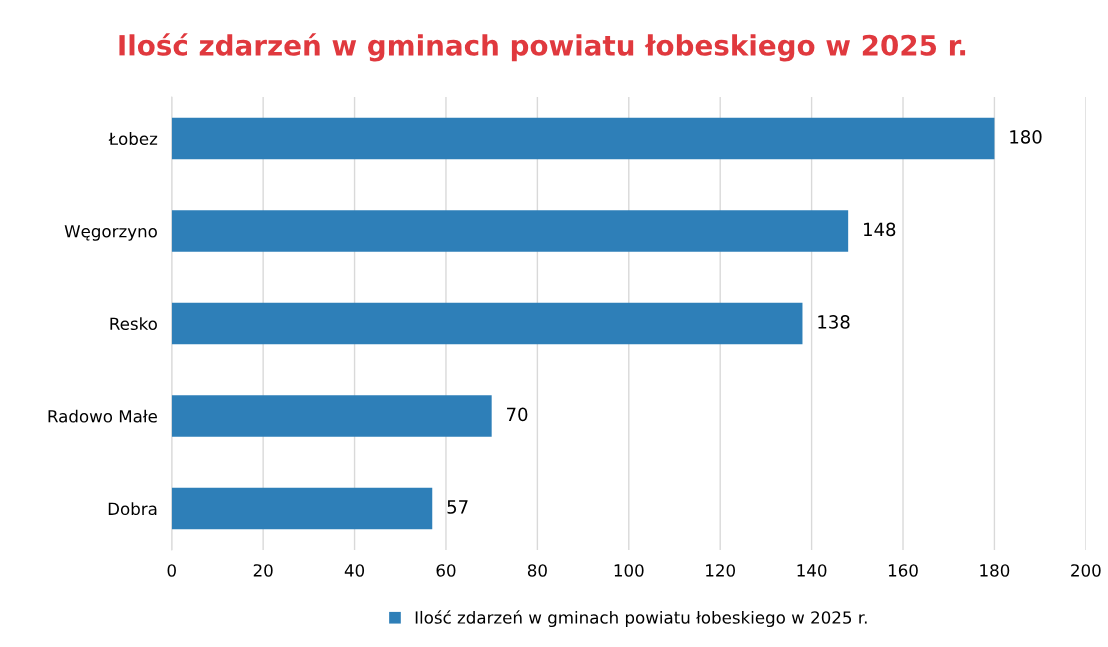 Image resolution: width=1108 pixels, height=647 pixels. I want to click on x-tick-label: 0, so click(171, 570).